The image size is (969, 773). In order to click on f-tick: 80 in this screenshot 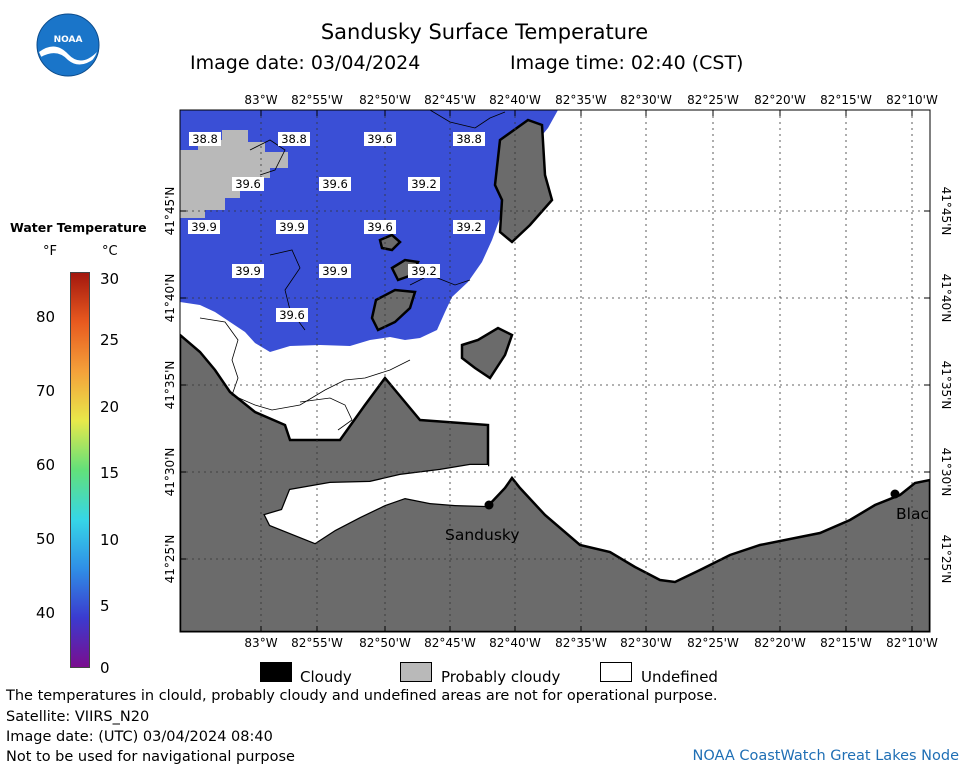, I will do `click(46, 317)`.